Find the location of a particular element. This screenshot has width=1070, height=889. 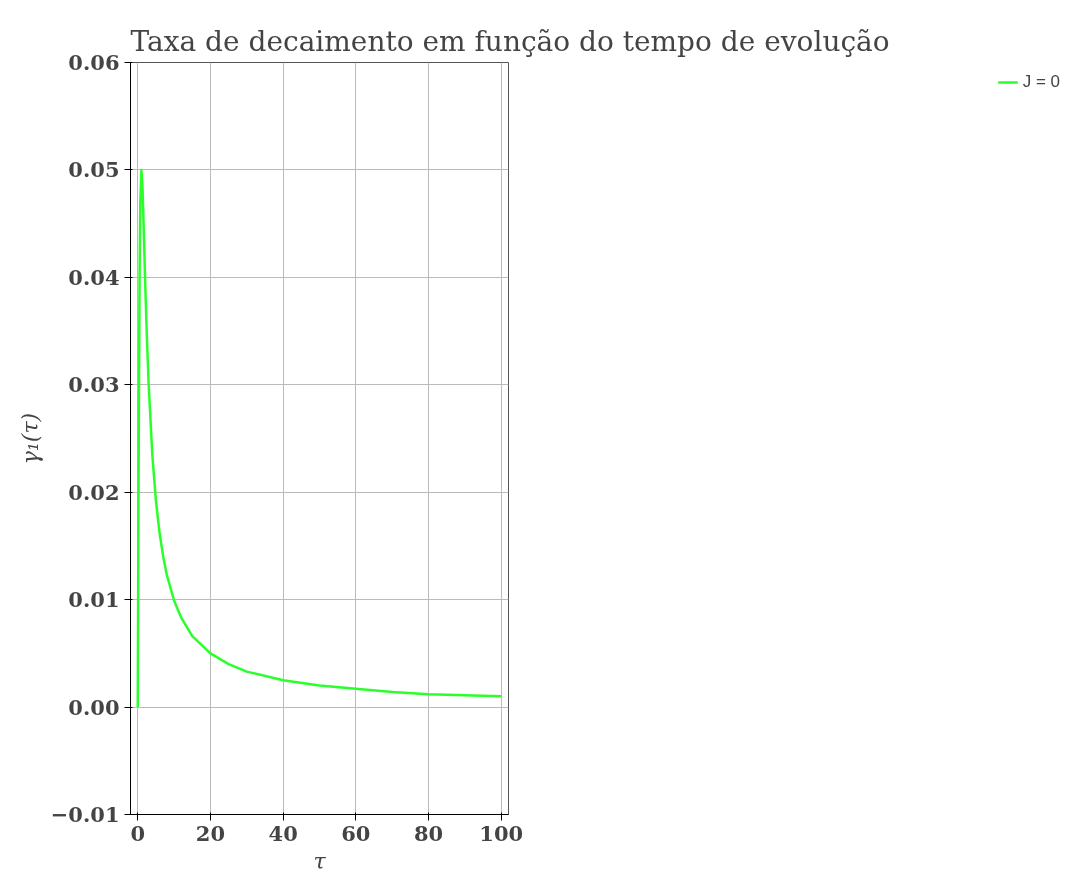

y-tick-label: 0.01 is located at coordinates (94, 600).